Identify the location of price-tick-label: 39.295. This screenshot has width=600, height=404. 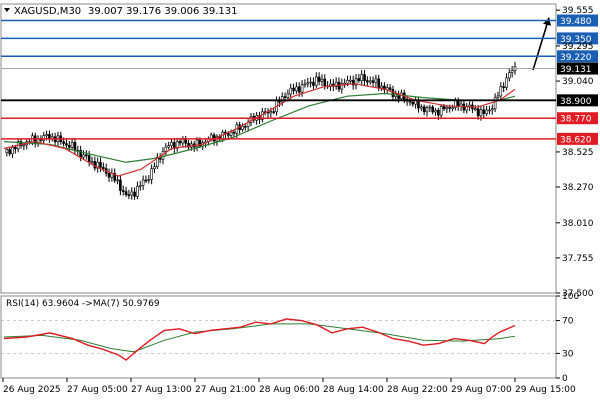
(578, 47).